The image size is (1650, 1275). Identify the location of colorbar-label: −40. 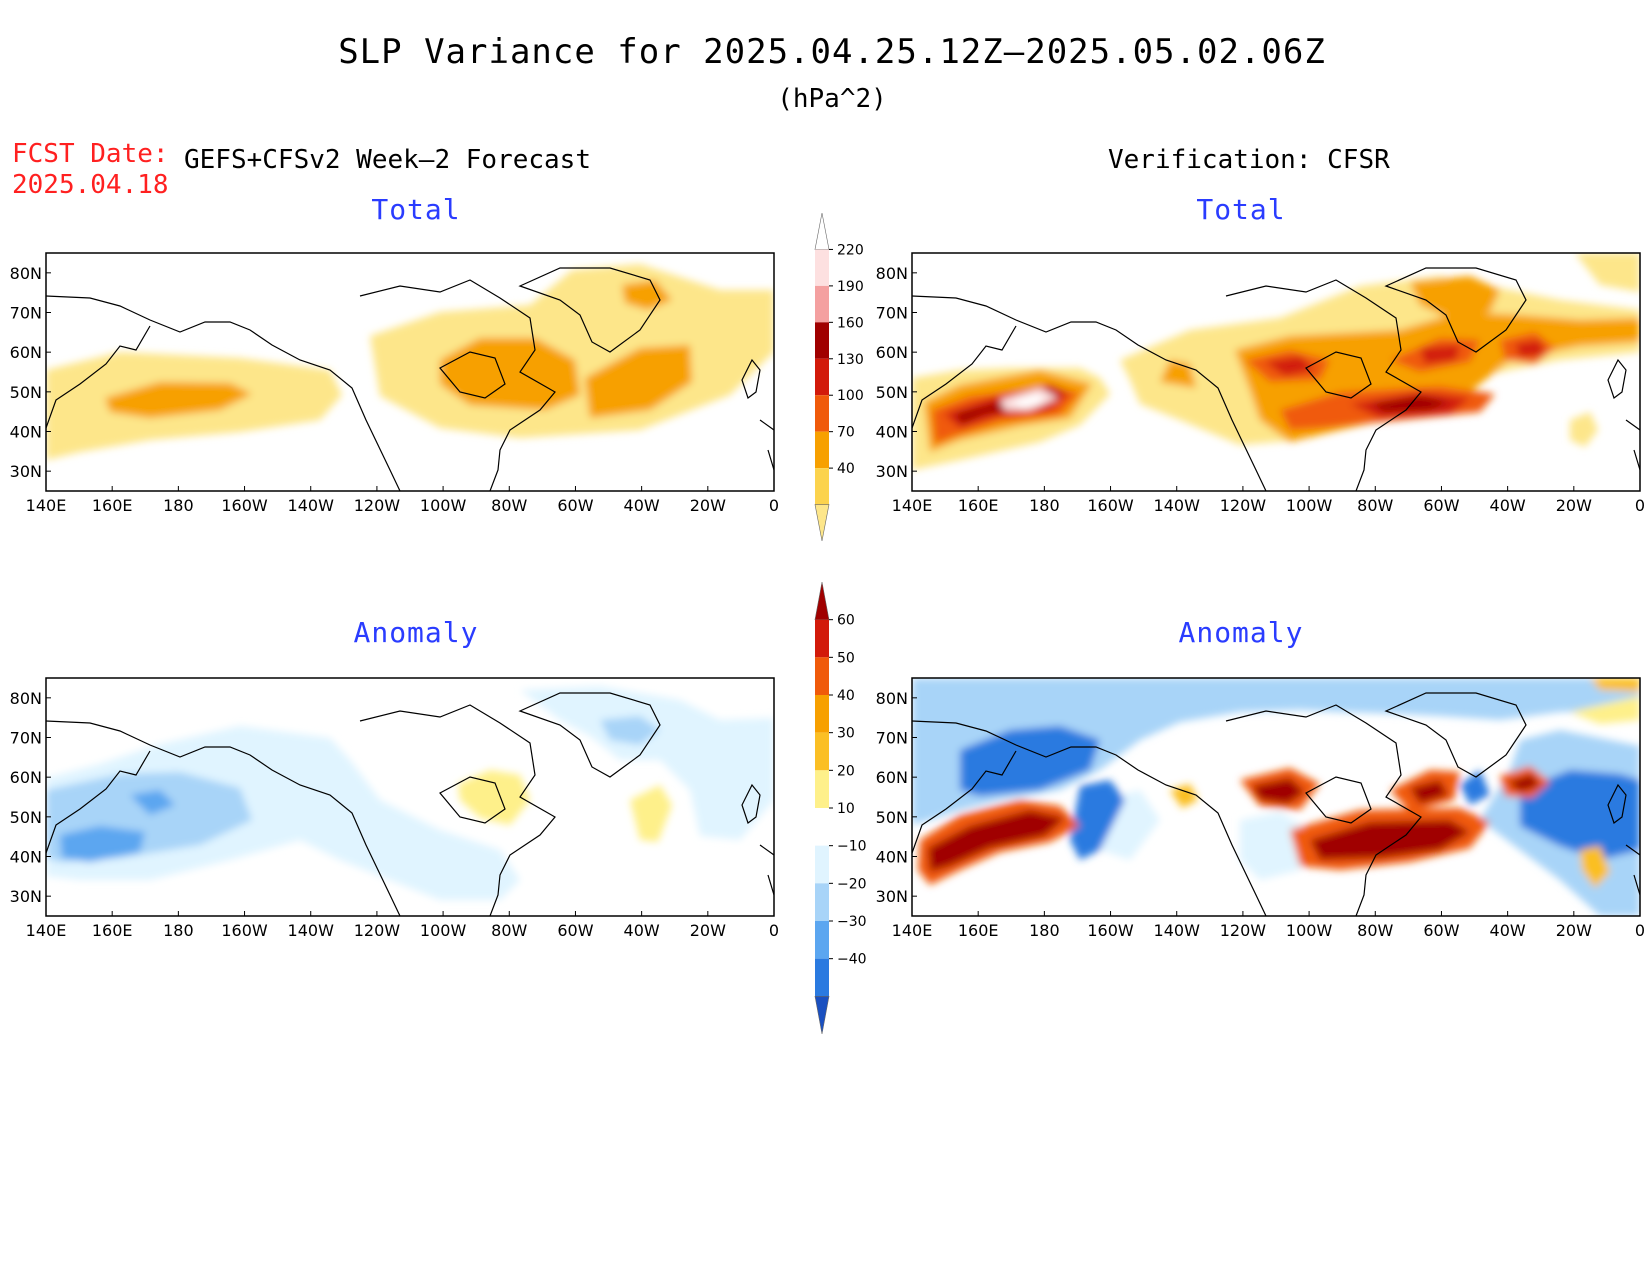
(852, 960).